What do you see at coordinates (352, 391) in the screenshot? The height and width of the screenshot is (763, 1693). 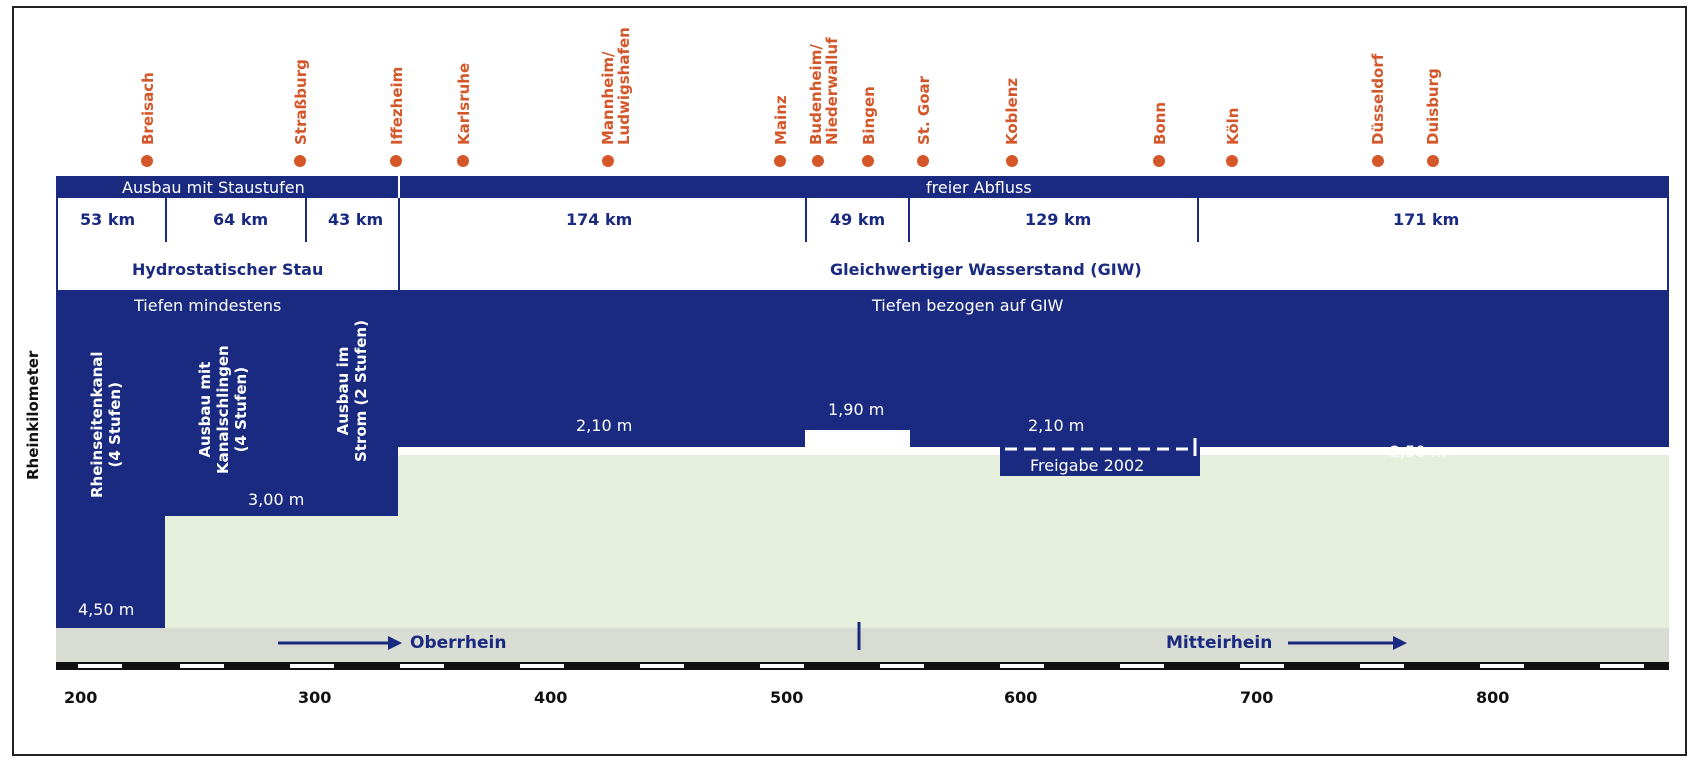 I see `section-label-ausbau-im-strom: Ausbau im Strom (2 Stufen)` at bounding box center [352, 391].